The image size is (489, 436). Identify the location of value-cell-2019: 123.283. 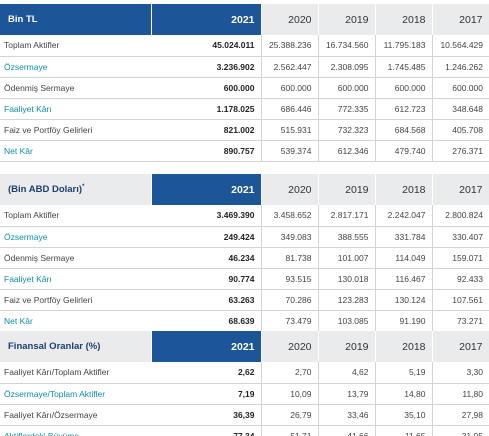
(347, 300).